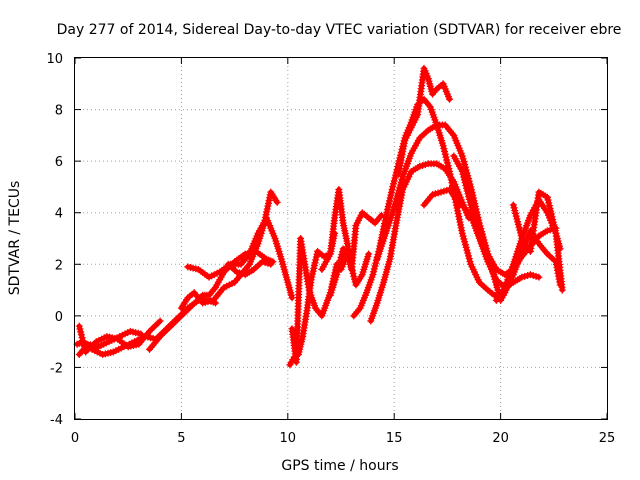 The width and height of the screenshot is (640, 480). I want to click on y-tick-label: 8, so click(59, 111).